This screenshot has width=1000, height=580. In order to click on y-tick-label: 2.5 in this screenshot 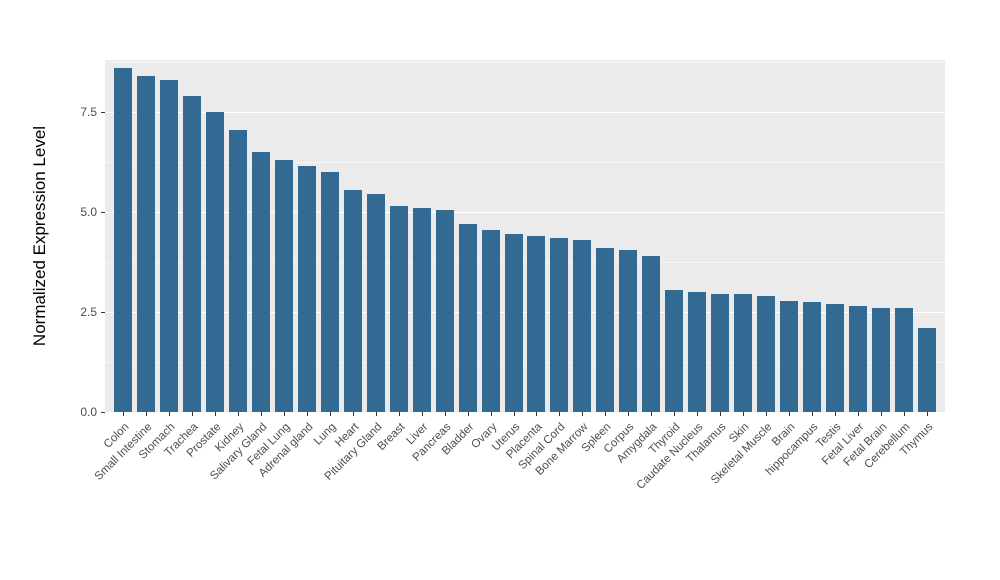, I will do `click(88, 312)`.